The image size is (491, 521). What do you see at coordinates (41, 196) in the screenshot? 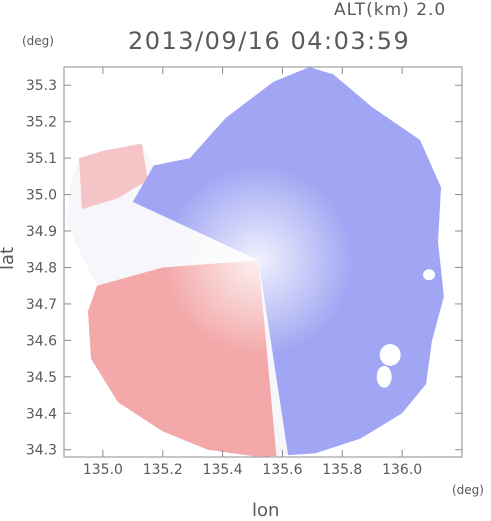
I see `y-tick-label: 35.0` at bounding box center [41, 196].